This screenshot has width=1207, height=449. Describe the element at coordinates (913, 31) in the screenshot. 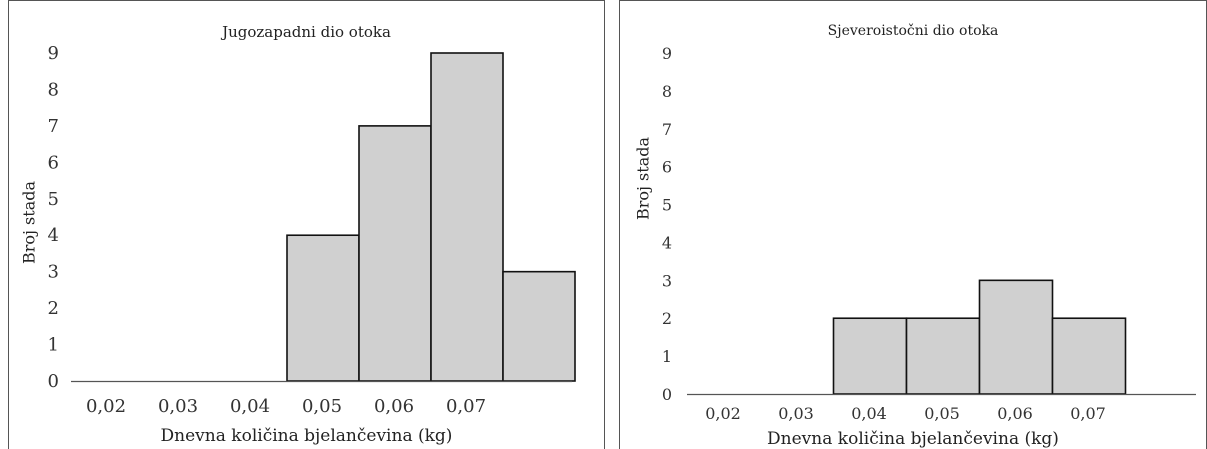

I see `chart-title: Sjeveroistočni dio otoka` at that location.